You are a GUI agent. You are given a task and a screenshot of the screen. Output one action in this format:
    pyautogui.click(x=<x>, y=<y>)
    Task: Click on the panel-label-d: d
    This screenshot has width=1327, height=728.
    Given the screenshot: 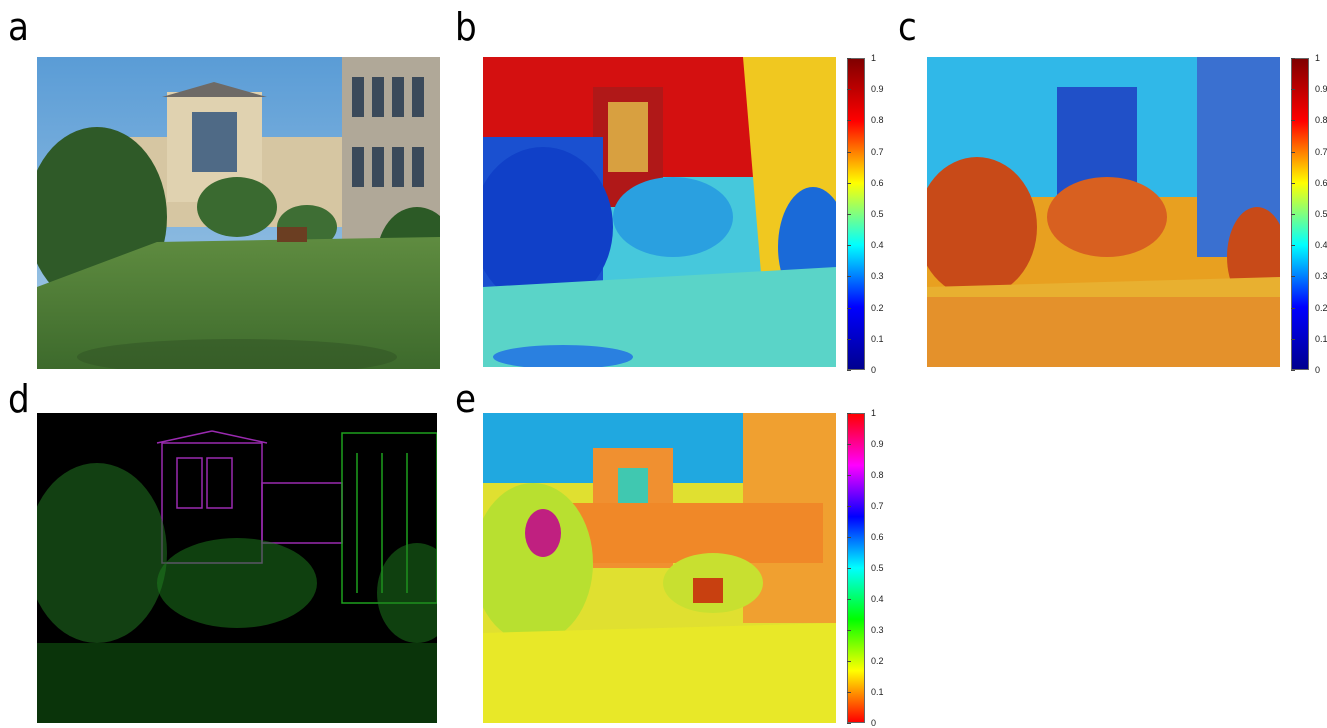 What is the action you would take?
    pyautogui.click(x=19, y=399)
    